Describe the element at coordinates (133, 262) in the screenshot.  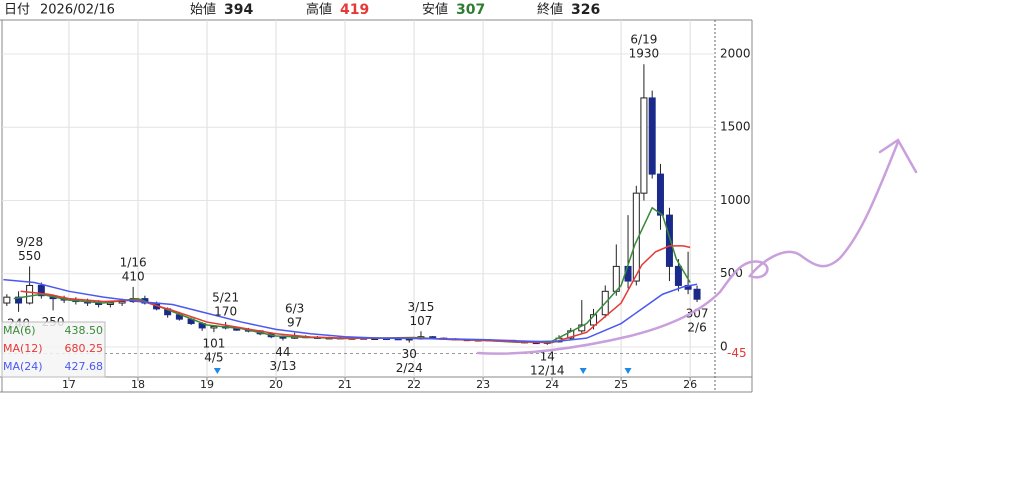
I see `annotation-date: 1/16` at that location.